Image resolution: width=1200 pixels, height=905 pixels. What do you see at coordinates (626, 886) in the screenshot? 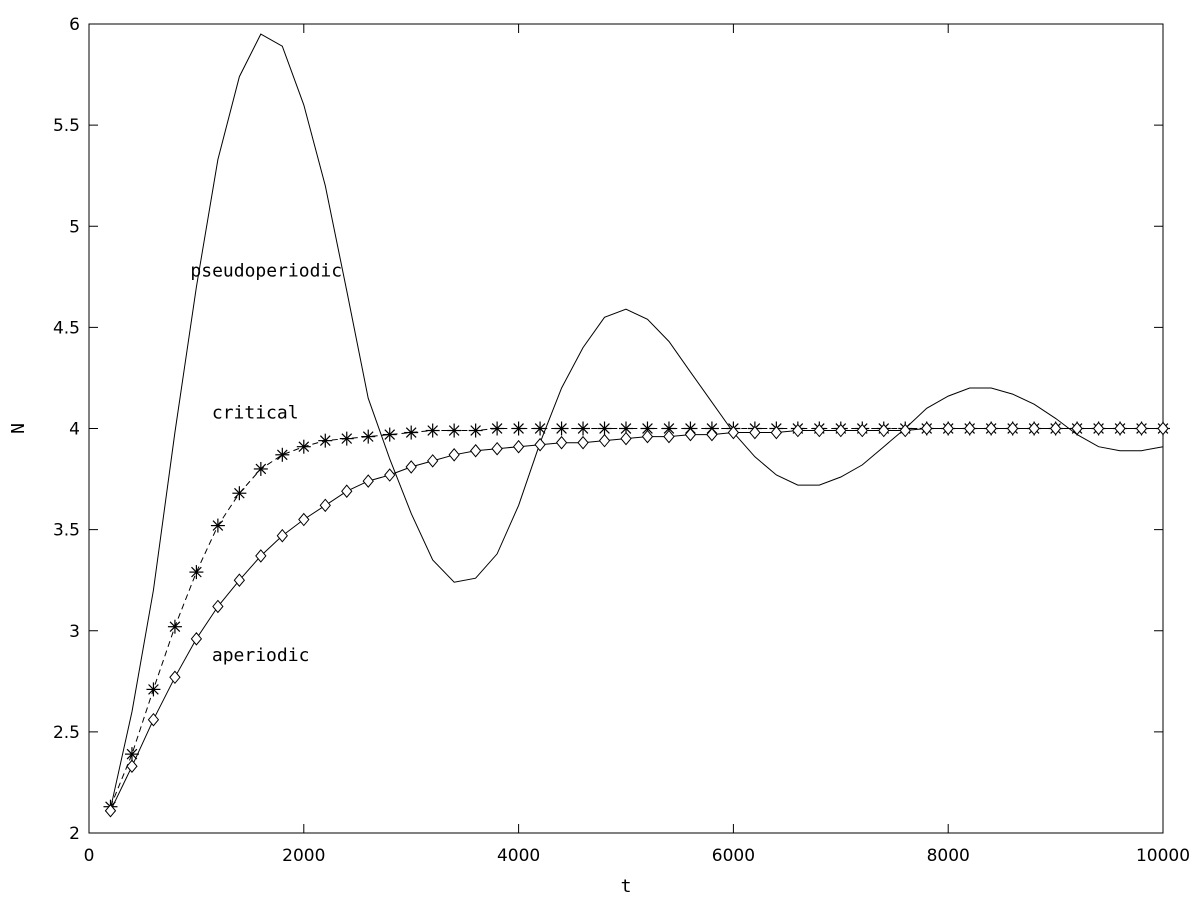
I see `x-axis-title: t` at bounding box center [626, 886].